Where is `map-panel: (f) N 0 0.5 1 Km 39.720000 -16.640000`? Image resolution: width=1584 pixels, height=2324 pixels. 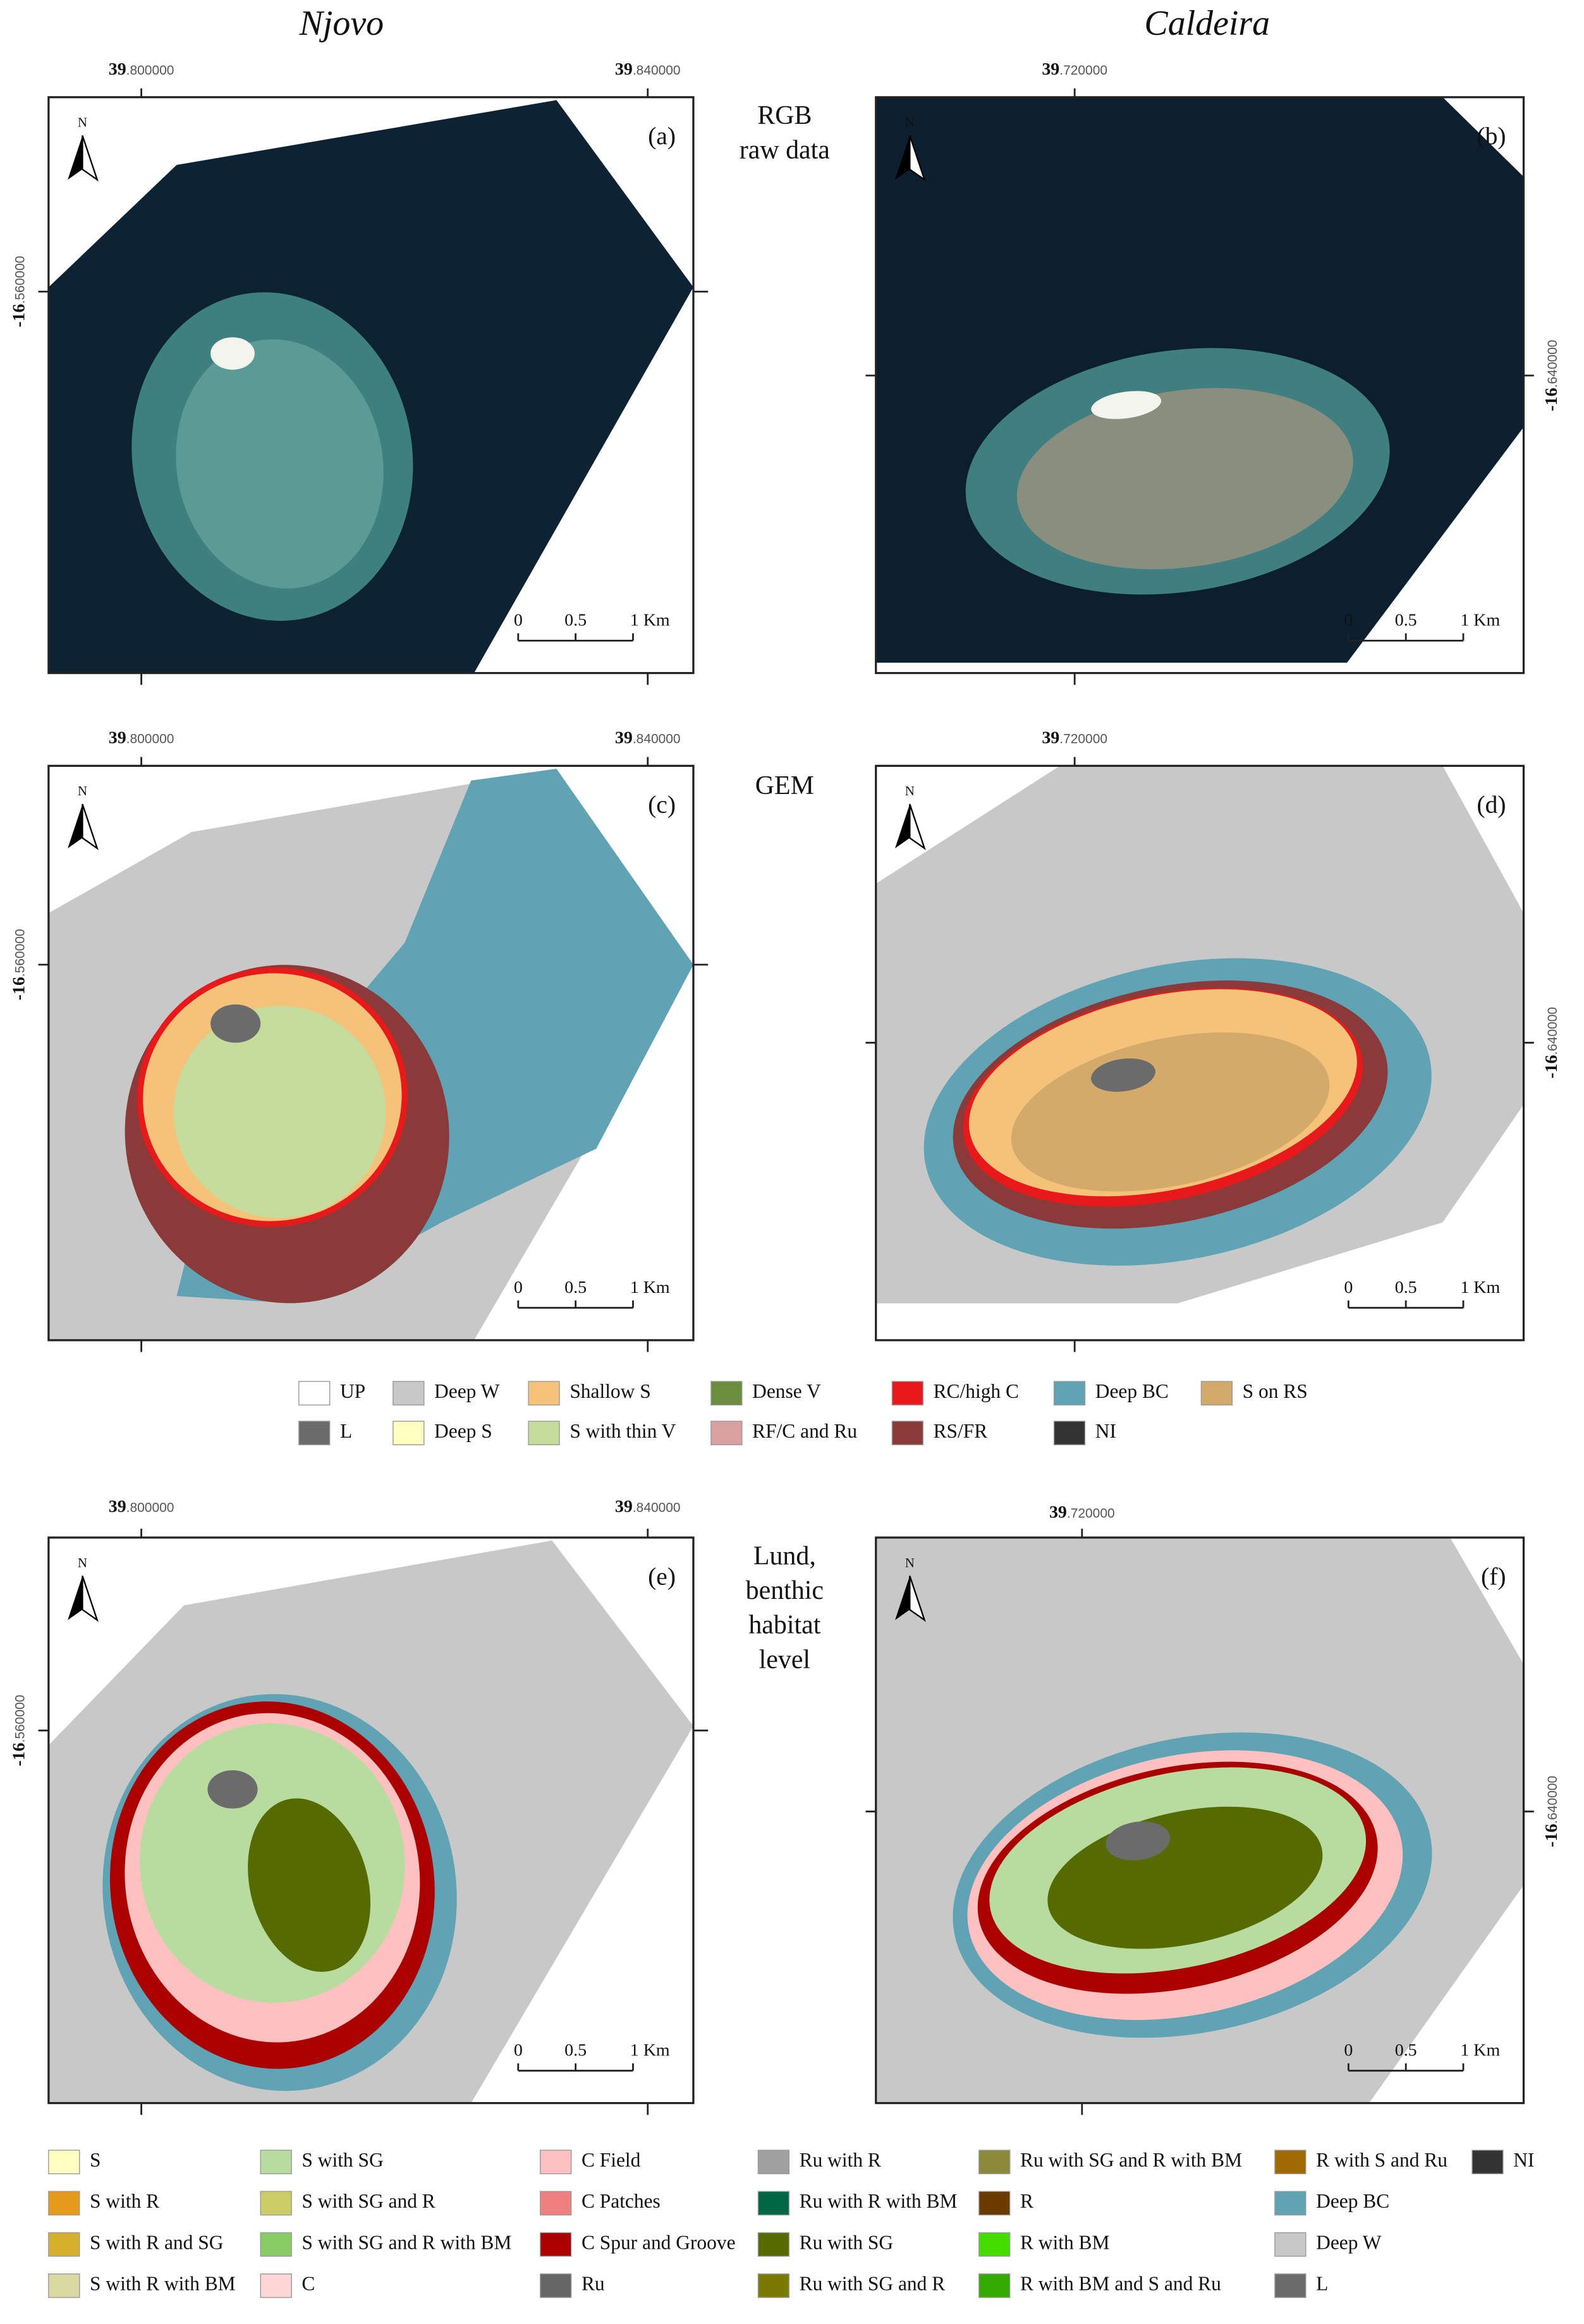 map-panel: (f) N 0 0.5 1 Km 39.720000 -16.640000 is located at coordinates (1213, 1809).